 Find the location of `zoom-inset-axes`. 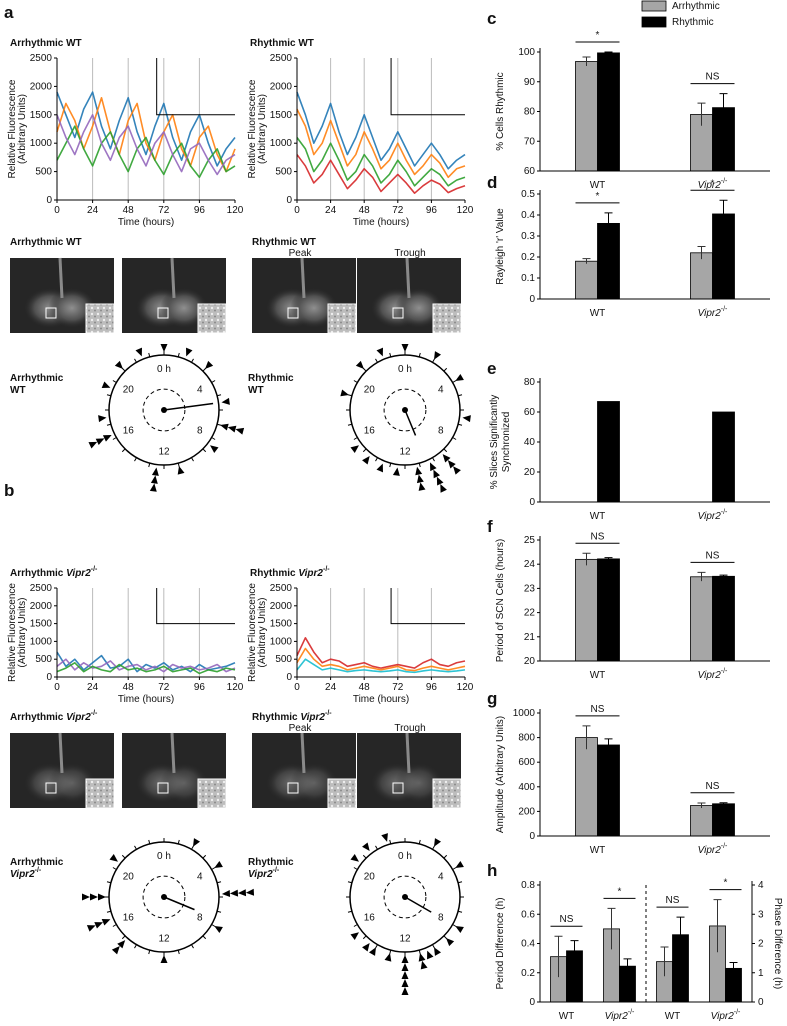

zoom-inset-axes is located at coordinates (195, 87).